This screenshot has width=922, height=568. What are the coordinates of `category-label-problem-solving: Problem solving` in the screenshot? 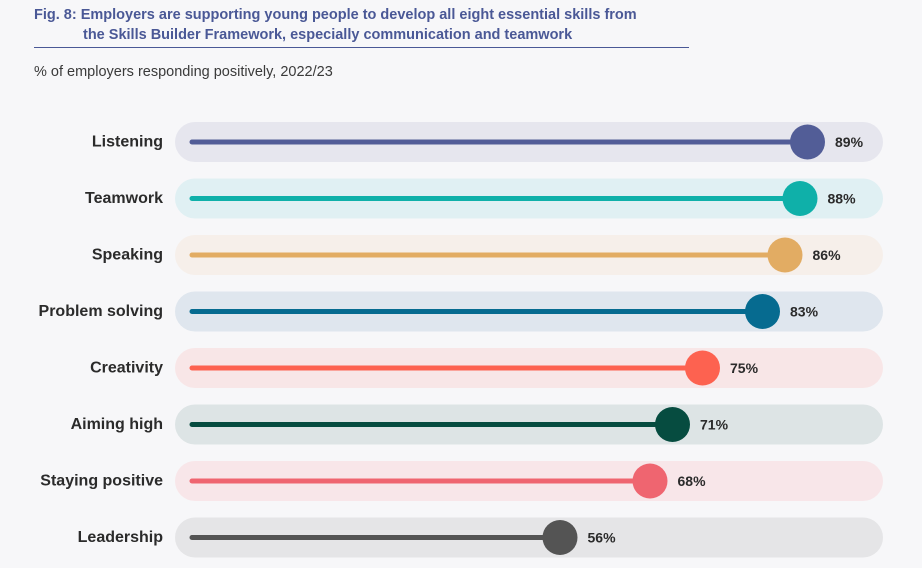 It's located at (101, 311).